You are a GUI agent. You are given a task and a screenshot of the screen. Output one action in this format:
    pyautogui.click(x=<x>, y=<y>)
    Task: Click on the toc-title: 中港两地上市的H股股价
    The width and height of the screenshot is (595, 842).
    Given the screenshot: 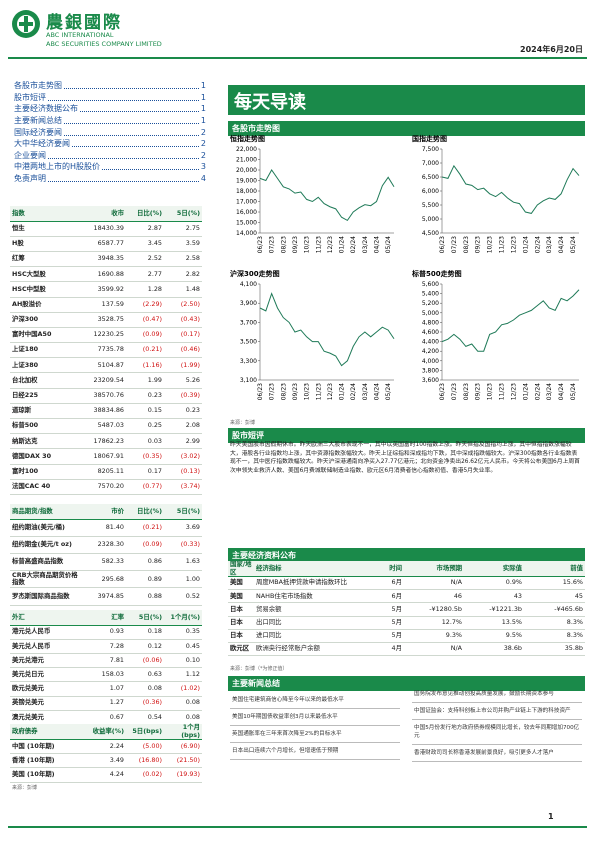 What is the action you would take?
    pyautogui.click(x=57, y=167)
    